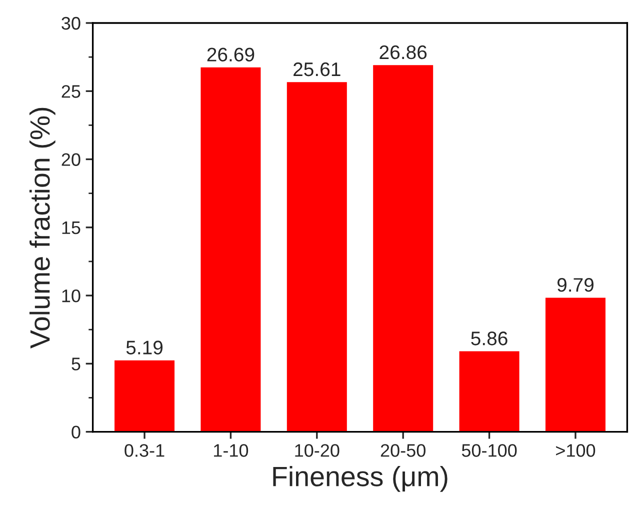 The height and width of the screenshot is (511, 640). Describe the element at coordinates (42, 228) in the screenshot. I see `y-axis-title: Volume fraction (%)` at that location.